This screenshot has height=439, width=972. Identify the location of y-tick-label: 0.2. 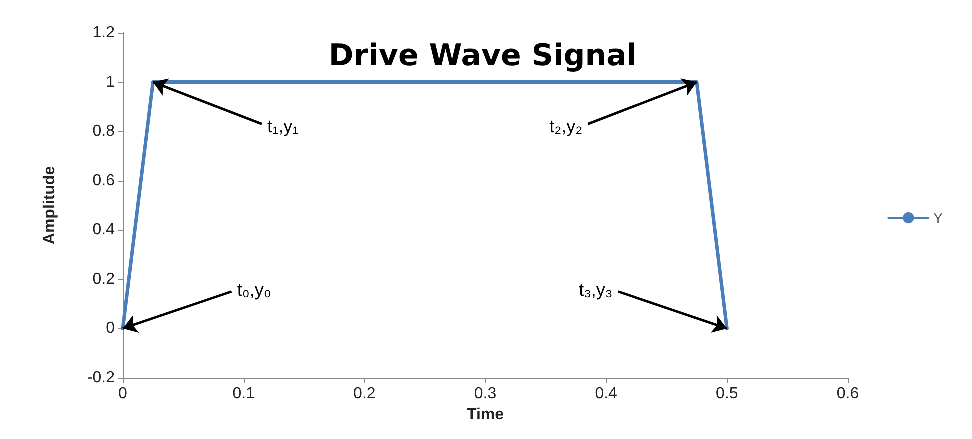
(104, 279).